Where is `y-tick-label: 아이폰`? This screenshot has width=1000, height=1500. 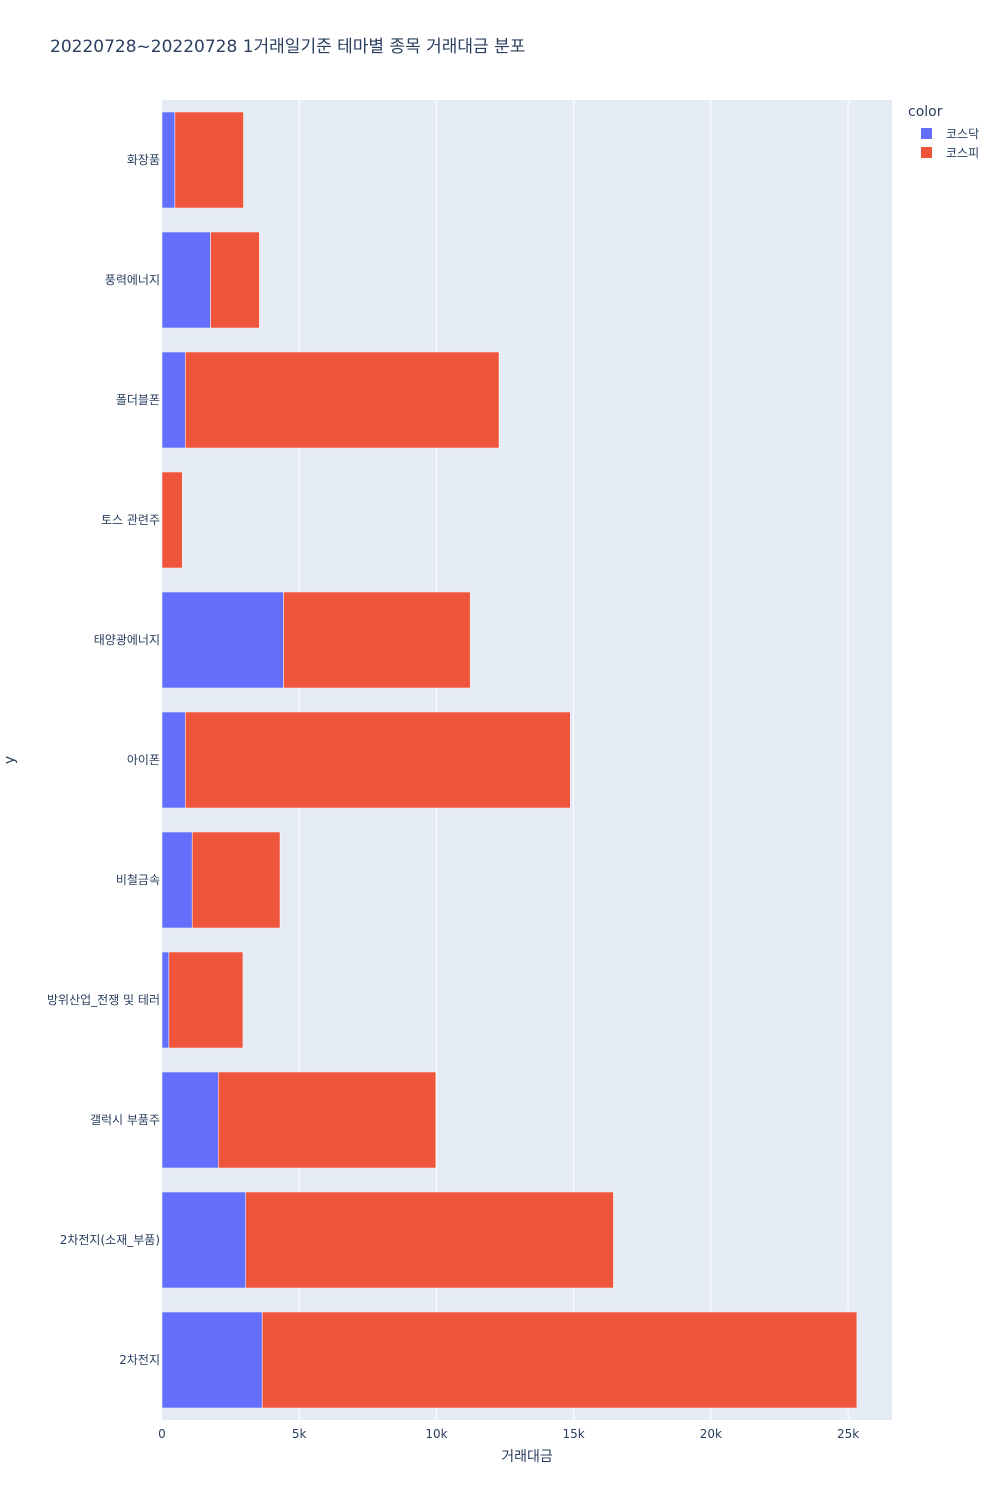 y-tick-label: 아이폰 is located at coordinates (143, 760).